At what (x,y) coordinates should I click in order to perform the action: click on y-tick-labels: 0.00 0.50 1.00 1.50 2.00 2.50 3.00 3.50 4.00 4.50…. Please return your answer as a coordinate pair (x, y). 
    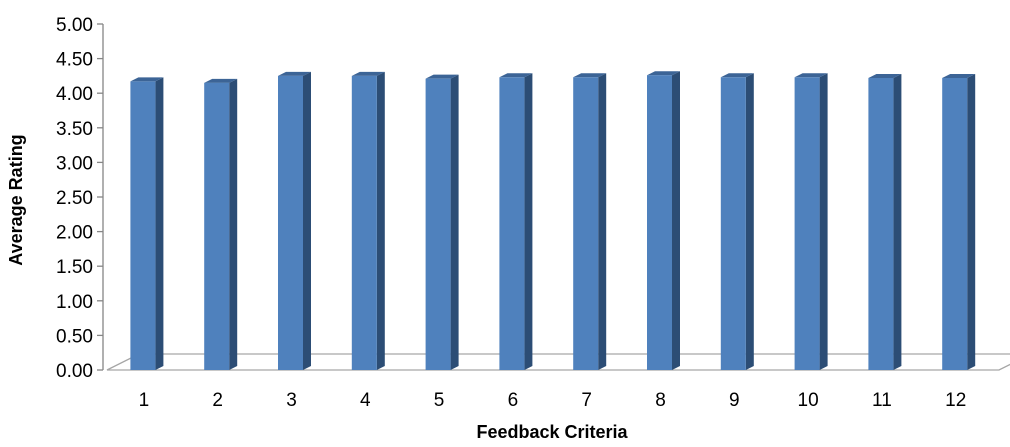
    Looking at the image, I should click on (74, 198).